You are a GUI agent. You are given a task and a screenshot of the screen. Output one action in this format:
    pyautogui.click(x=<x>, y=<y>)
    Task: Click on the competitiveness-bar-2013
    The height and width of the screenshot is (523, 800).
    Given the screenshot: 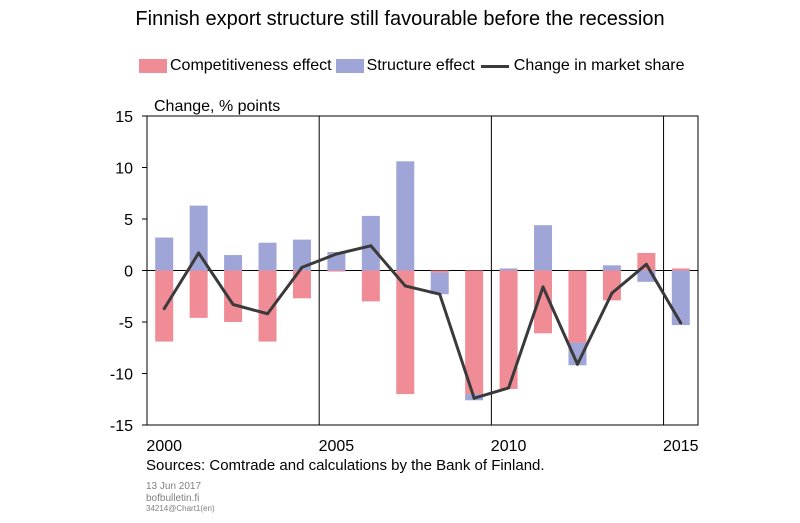 What is the action you would take?
    pyautogui.click(x=611, y=285)
    